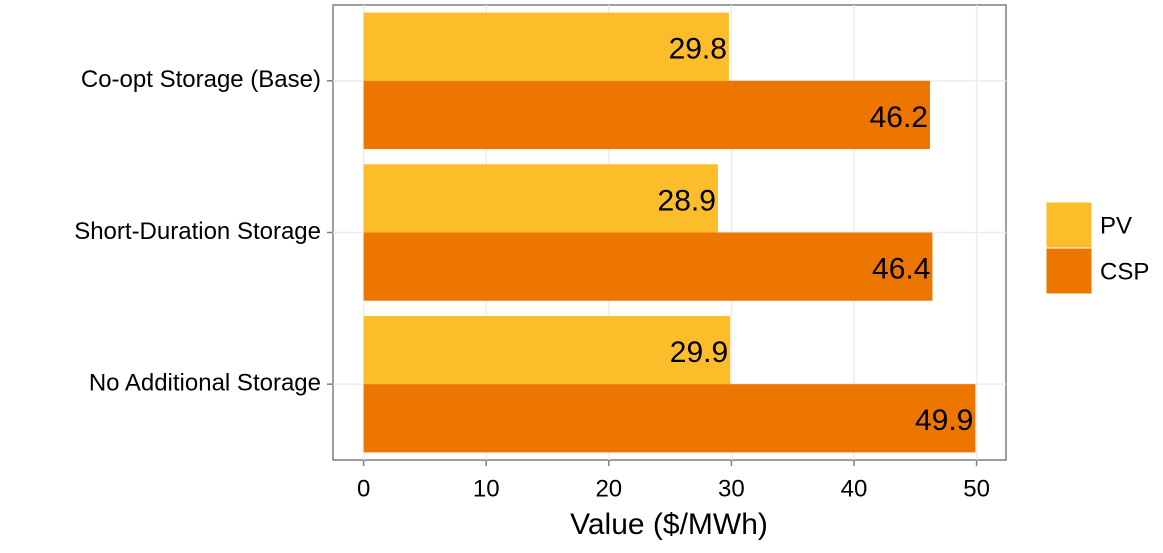 Image resolution: width=1163 pixels, height=553 pixels. I want to click on legend-label: PV, so click(1116, 225).